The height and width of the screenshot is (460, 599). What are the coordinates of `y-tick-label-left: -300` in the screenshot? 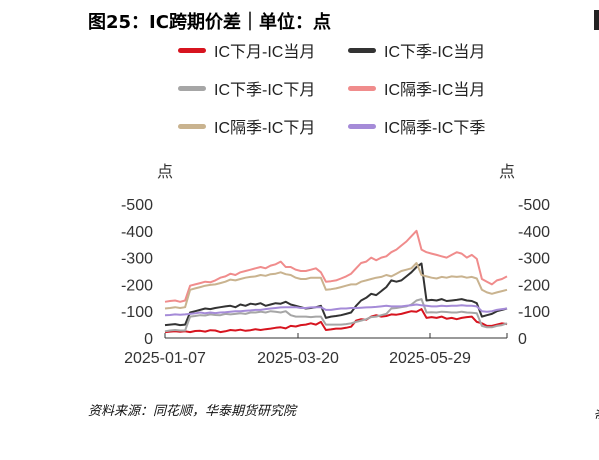 It's located at (137, 259).